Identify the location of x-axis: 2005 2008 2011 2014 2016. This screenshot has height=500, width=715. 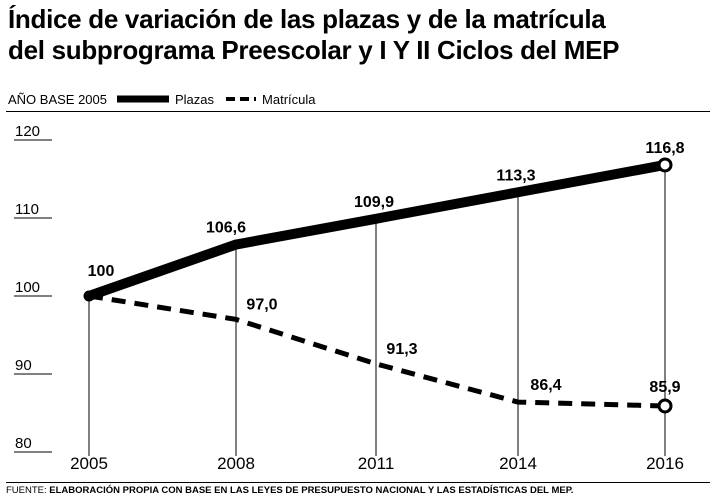
(377, 463).